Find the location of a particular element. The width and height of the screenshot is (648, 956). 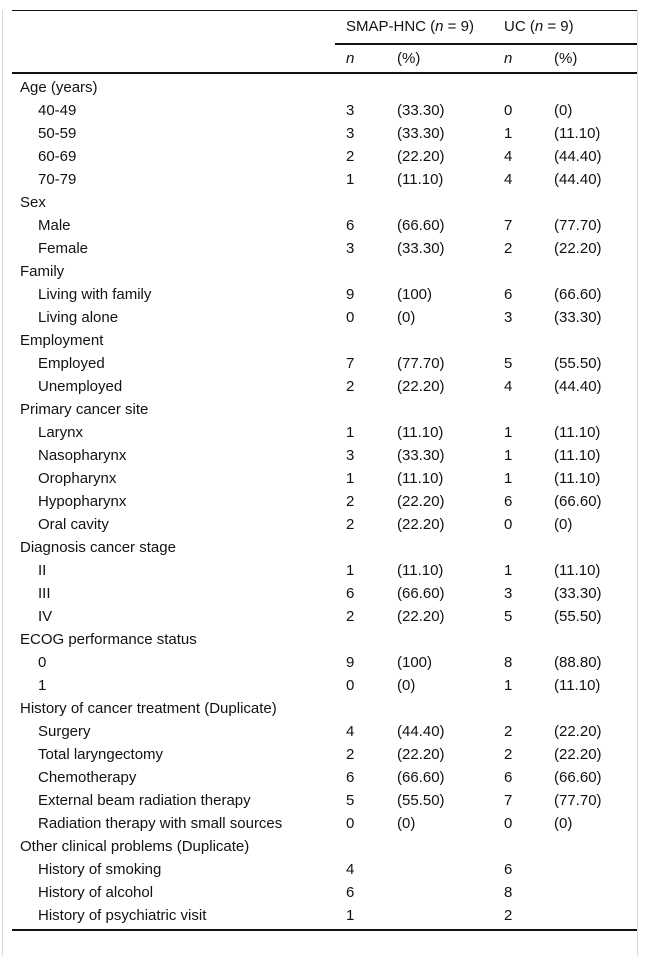

row-label: Diagnosis cancer stage is located at coordinates (98, 547).